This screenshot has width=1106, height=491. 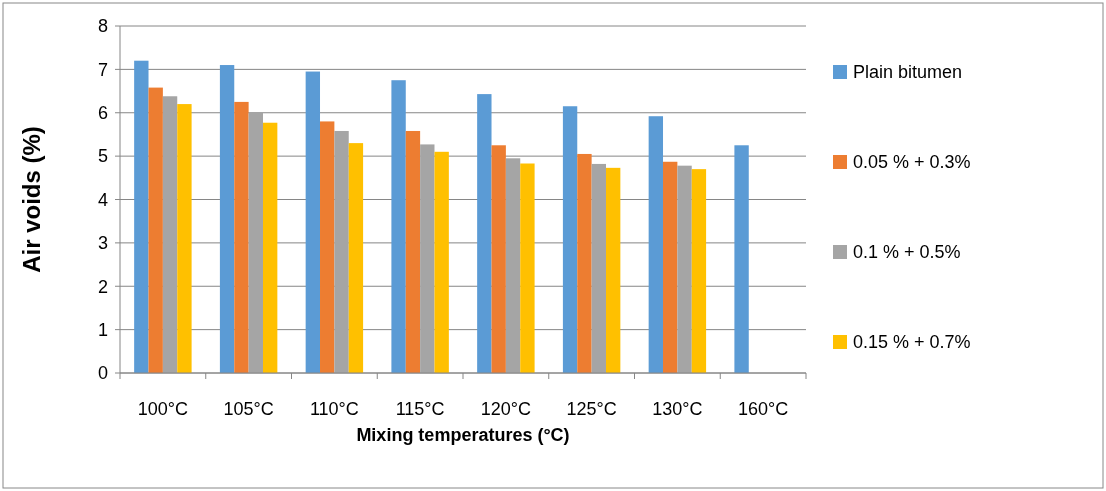 What do you see at coordinates (591, 409) in the screenshot?
I see `x-tick-label: 125°C` at bounding box center [591, 409].